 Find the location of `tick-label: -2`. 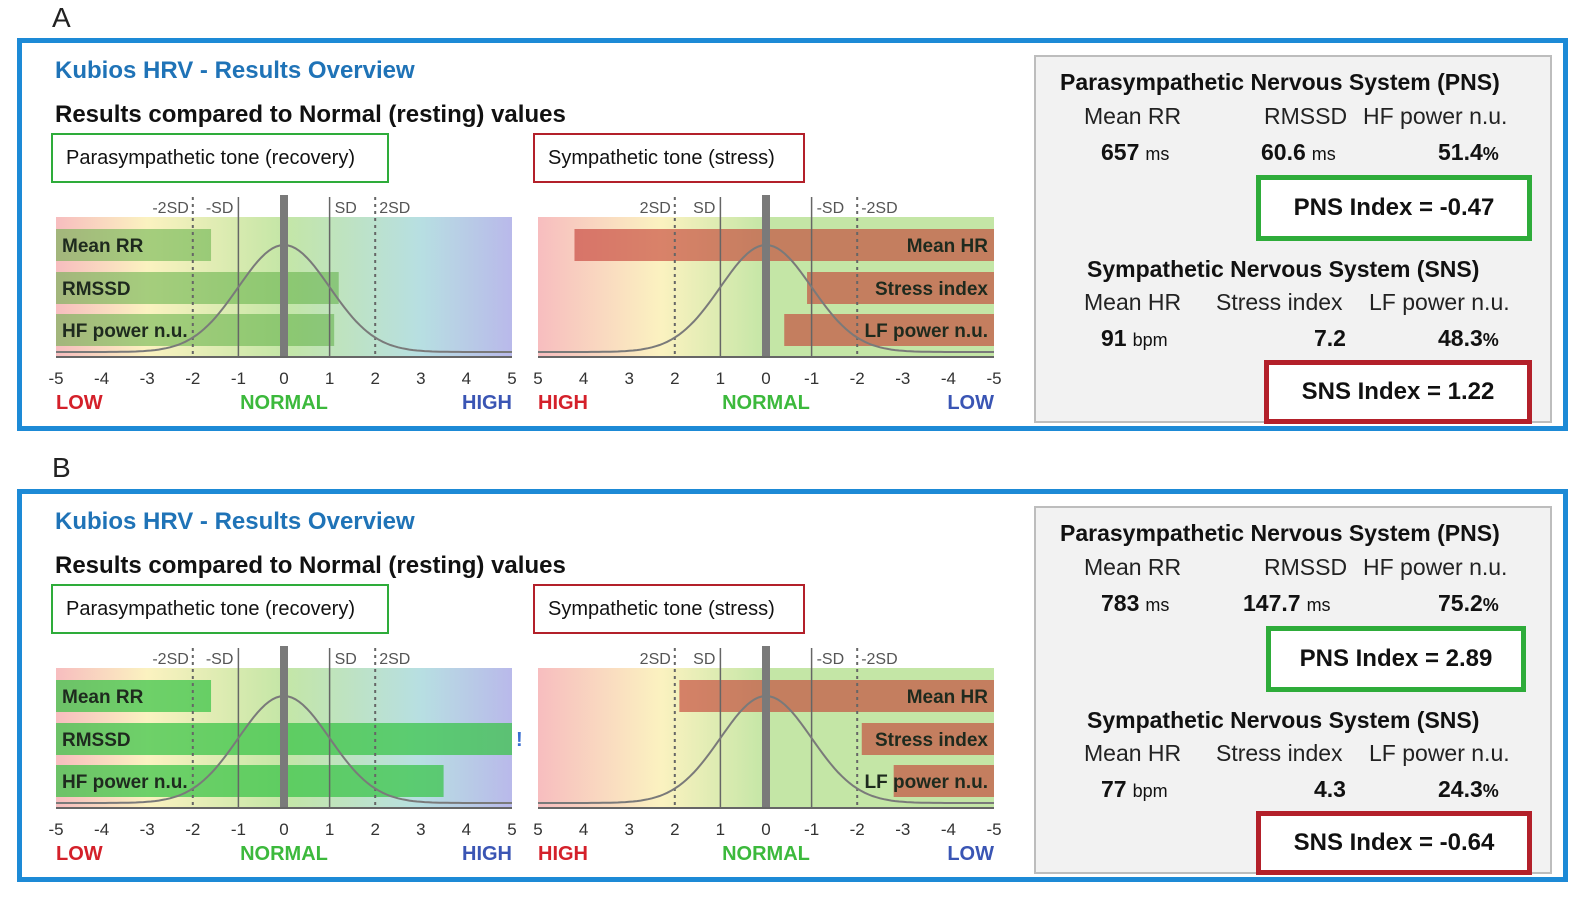

tick-label: -2 is located at coordinates (857, 829).